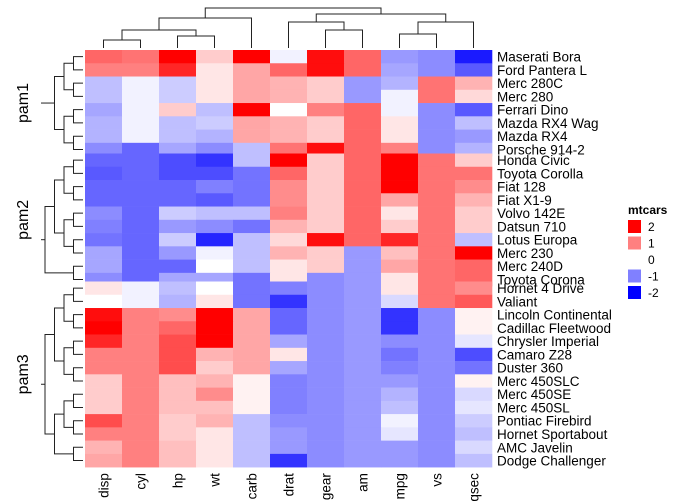 The width and height of the screenshot is (700, 501). I want to click on column-dendrogram, so click(288, 27).